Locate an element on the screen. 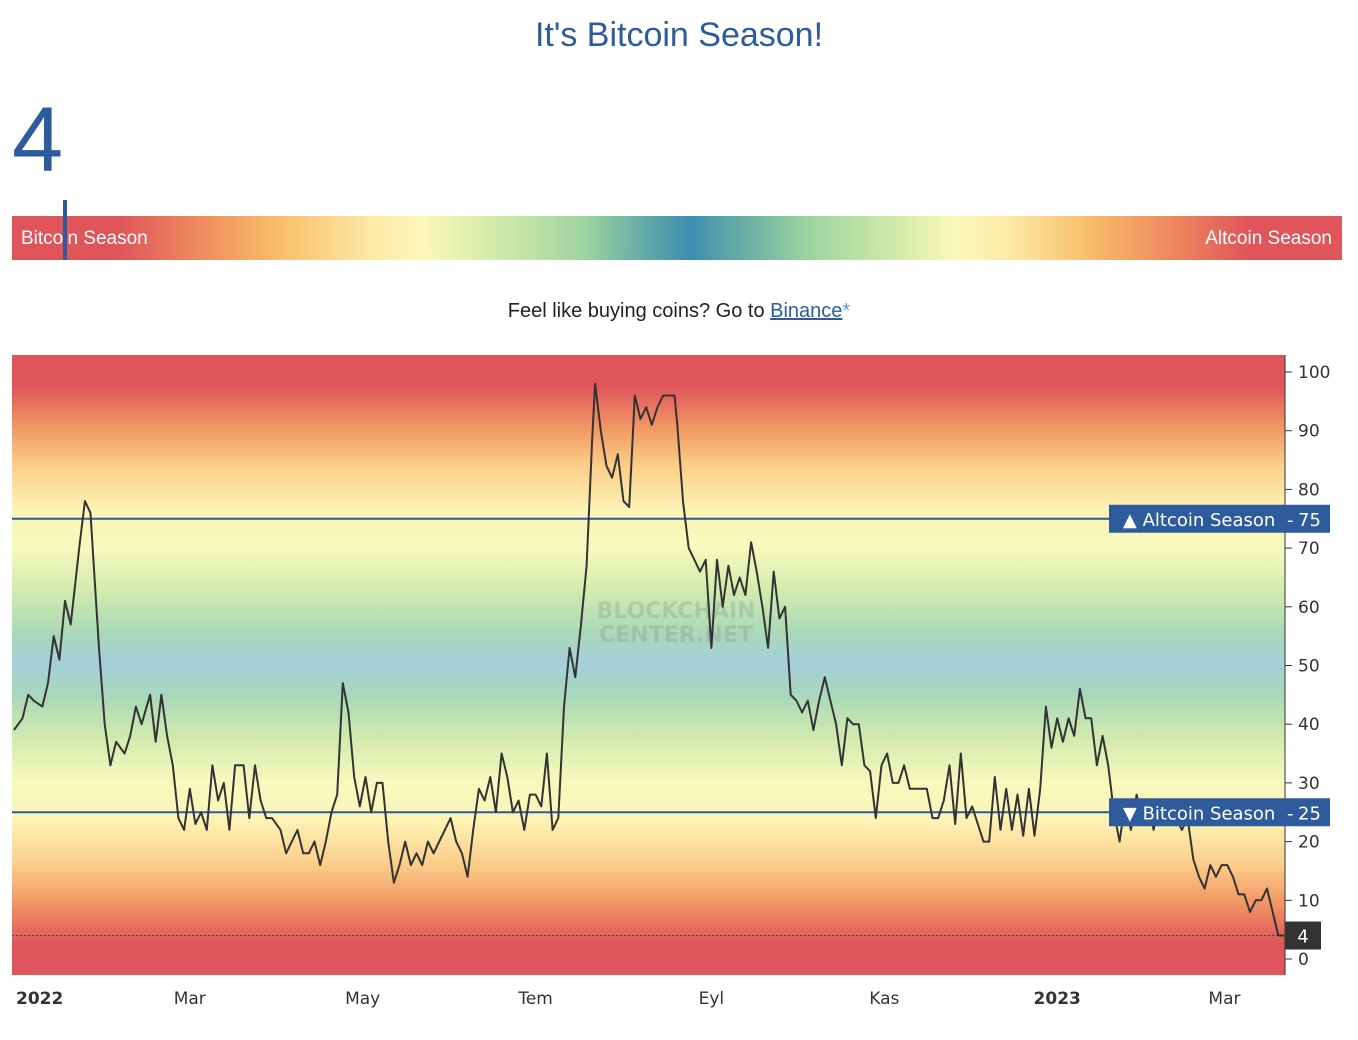  x-tick-label: 2023 is located at coordinates (1057, 999).